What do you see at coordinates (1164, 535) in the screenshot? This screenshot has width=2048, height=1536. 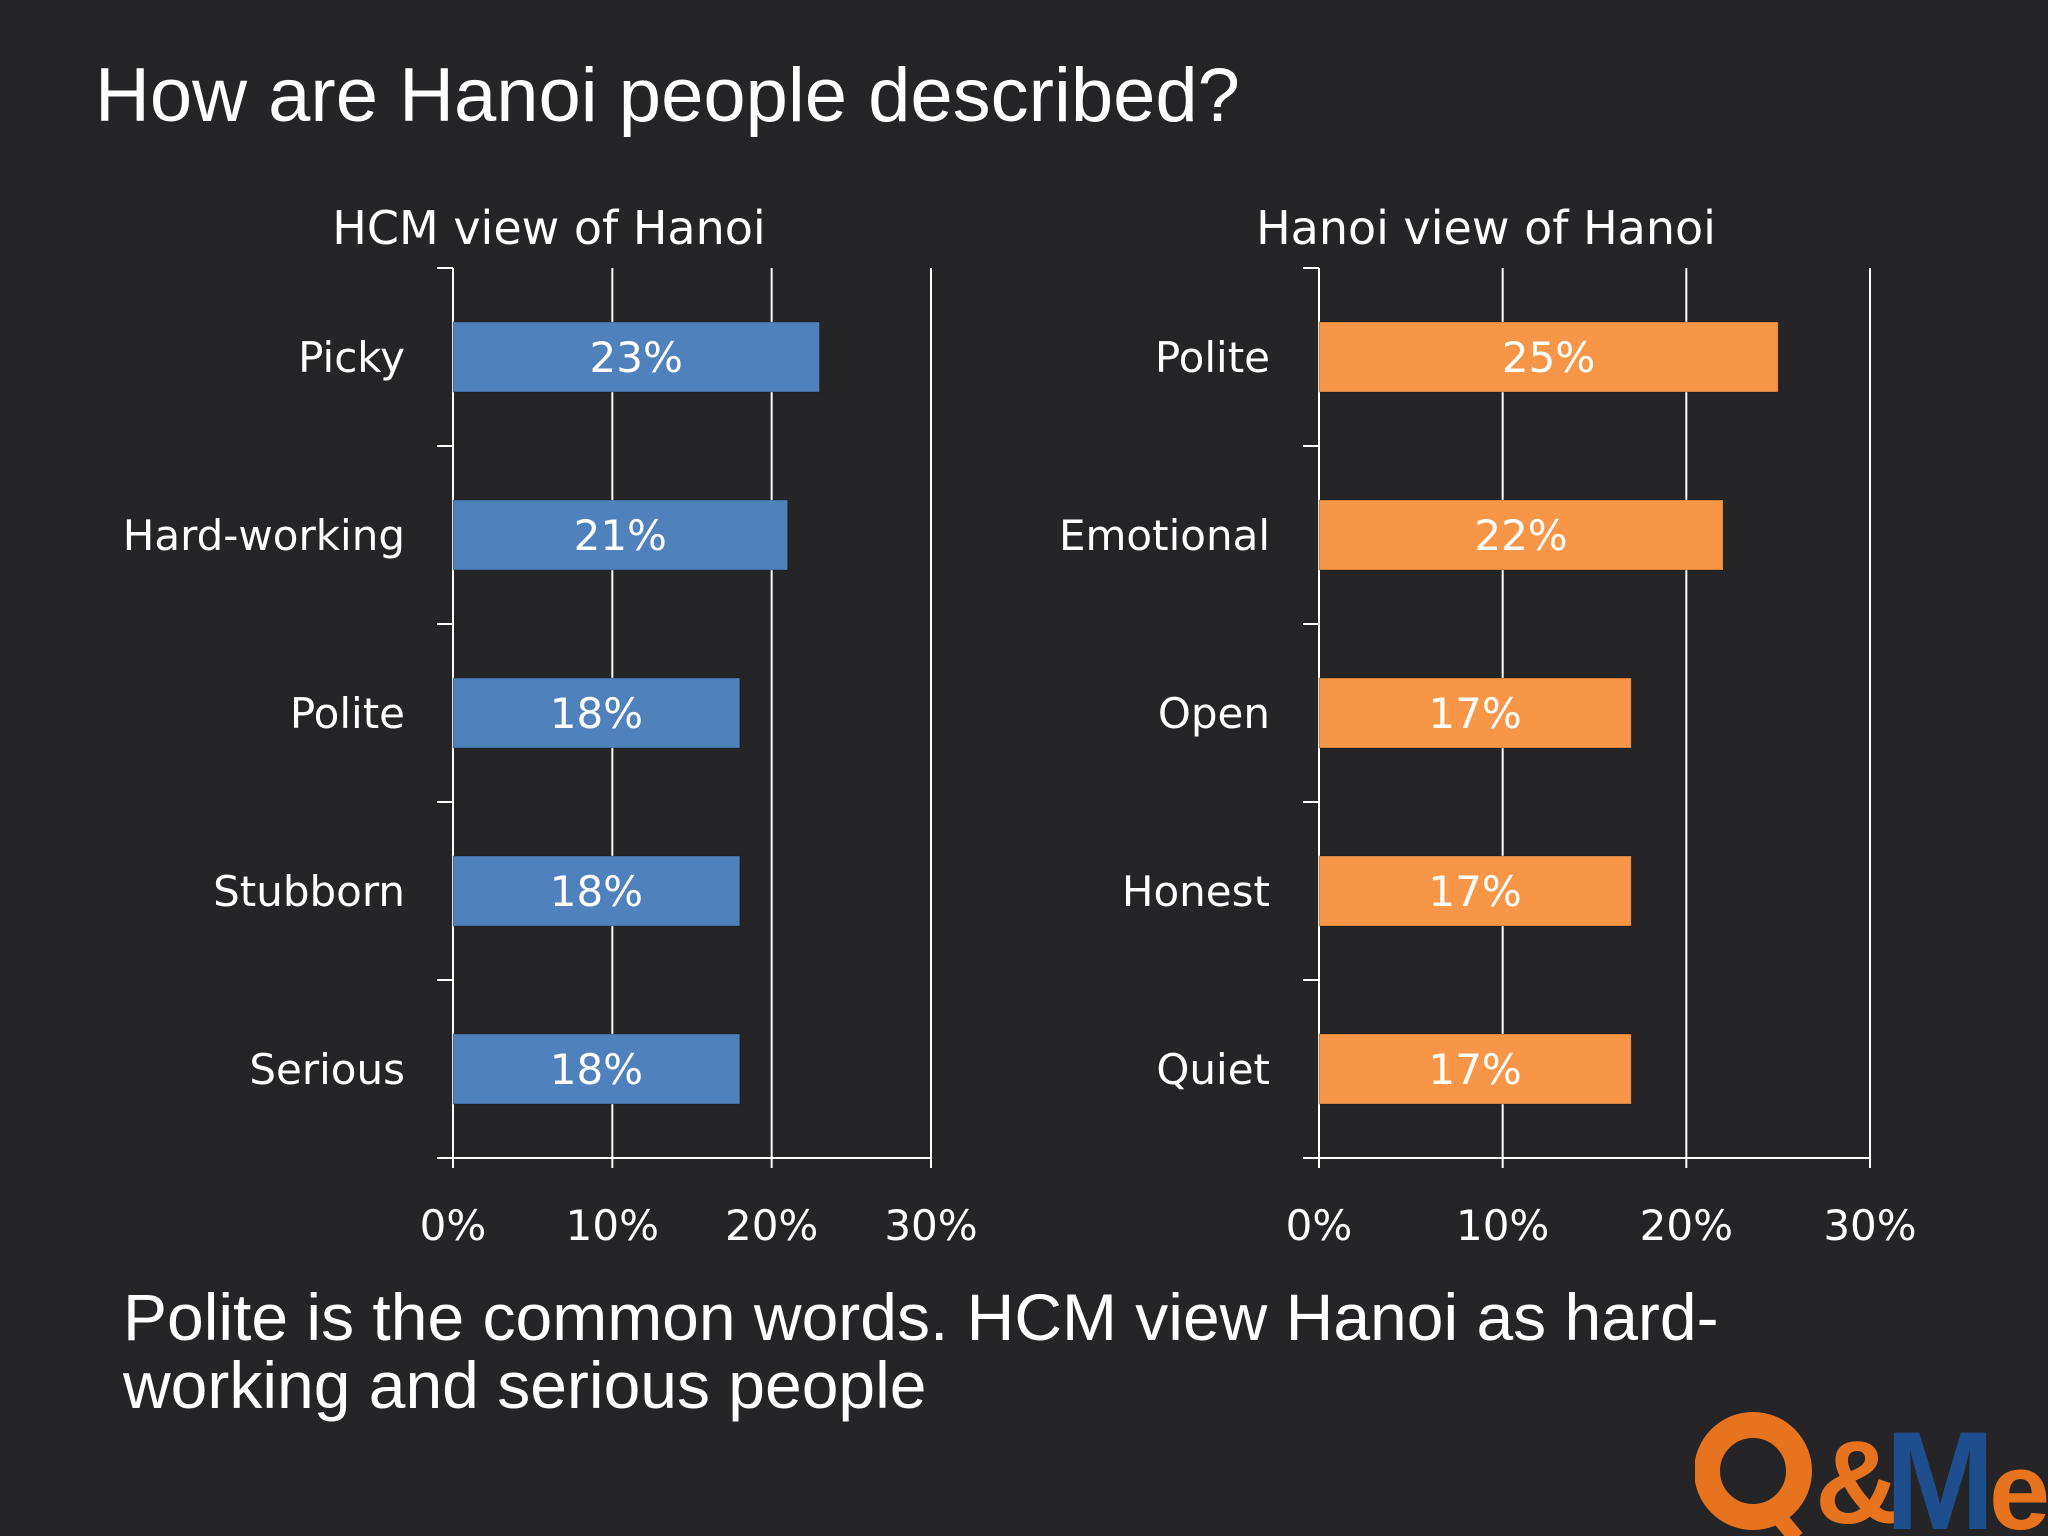 I see `category-label: Emotional` at bounding box center [1164, 535].